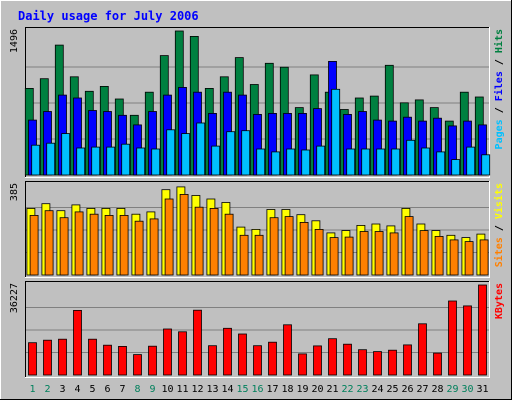  What do you see at coordinates (92, 389) in the screenshot?
I see `x-tick-label-5: 5` at bounding box center [92, 389].